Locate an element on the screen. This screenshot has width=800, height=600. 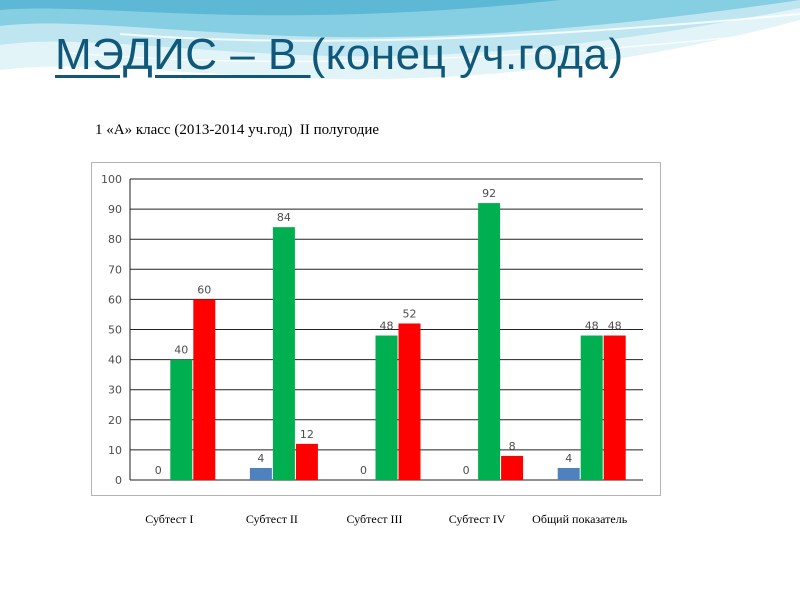
y-tick-label: 100 is located at coordinates (111, 179).